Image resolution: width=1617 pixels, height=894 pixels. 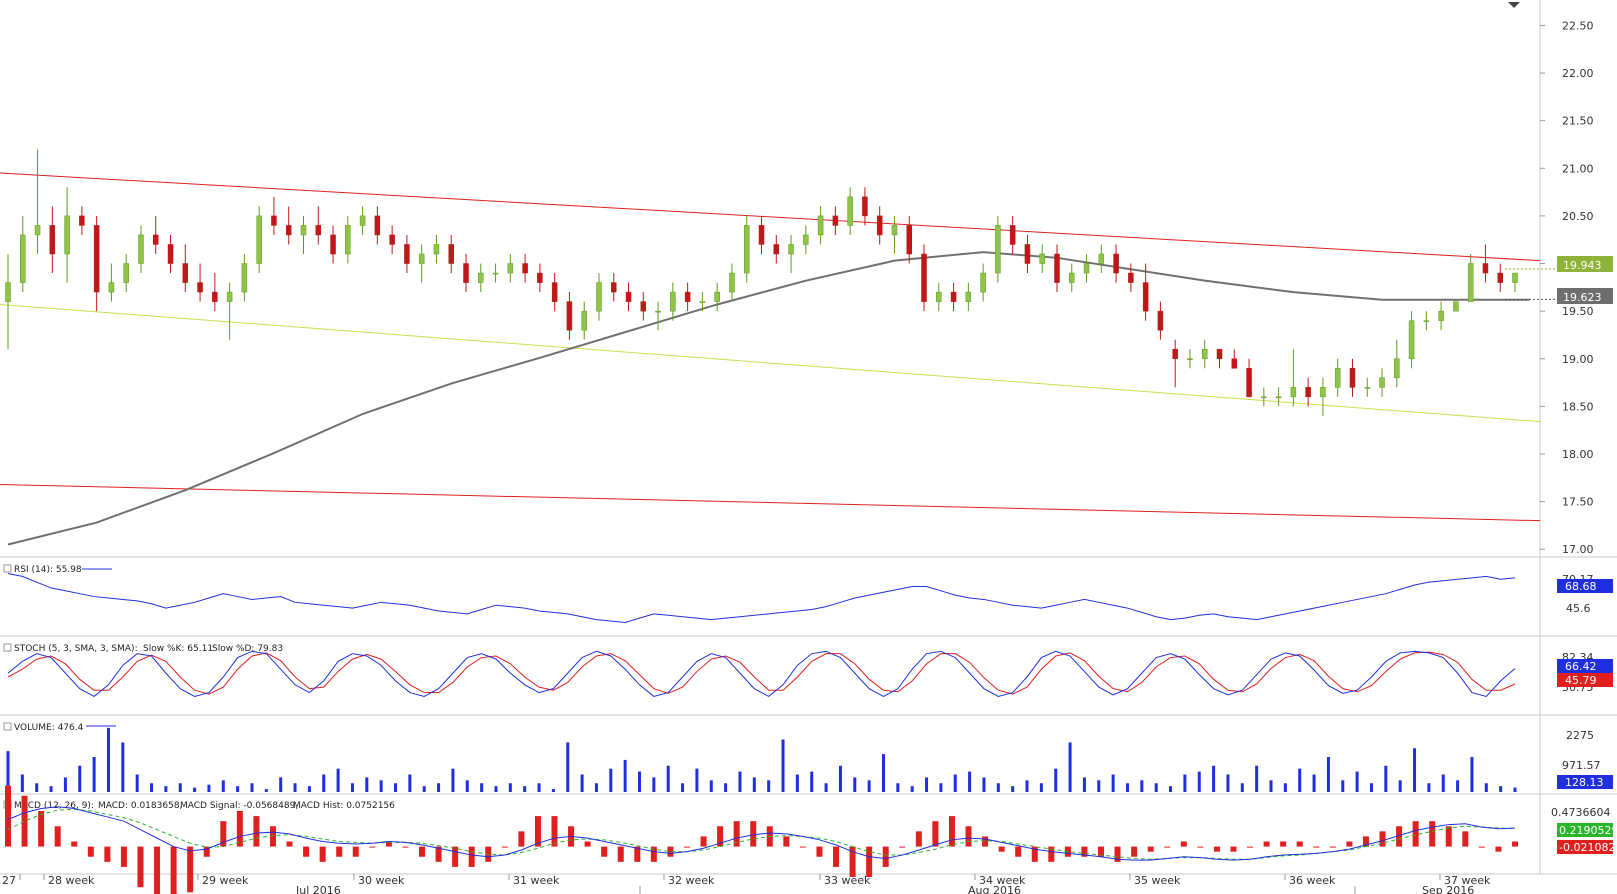 What do you see at coordinates (178, 649) in the screenshot?
I see `stoch-k-label: Slow %K: 65.11` at bounding box center [178, 649].